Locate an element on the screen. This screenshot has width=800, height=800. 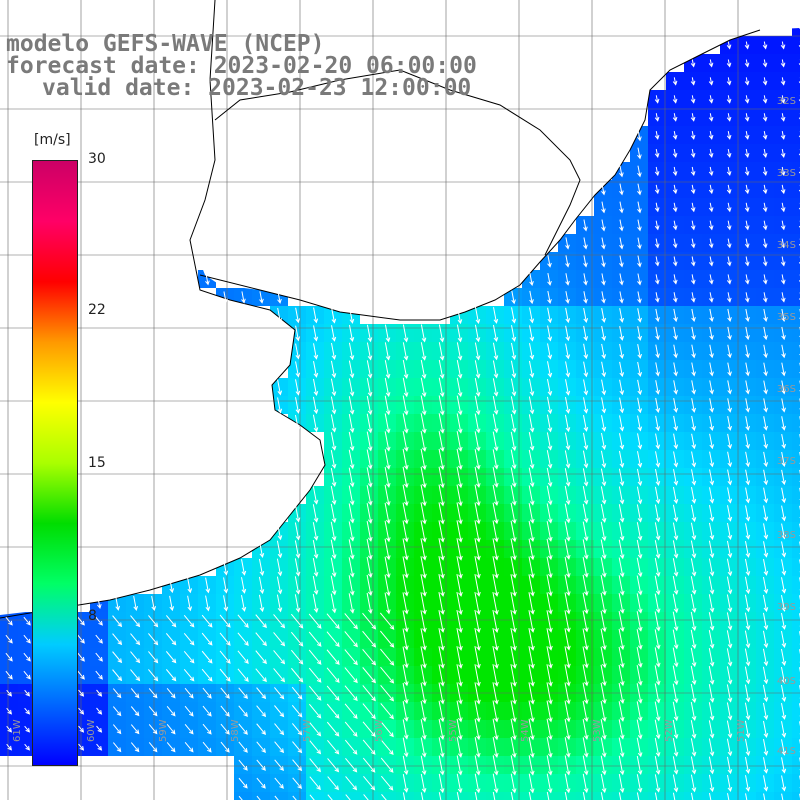
lat-label: 40S is located at coordinates (786, 681).